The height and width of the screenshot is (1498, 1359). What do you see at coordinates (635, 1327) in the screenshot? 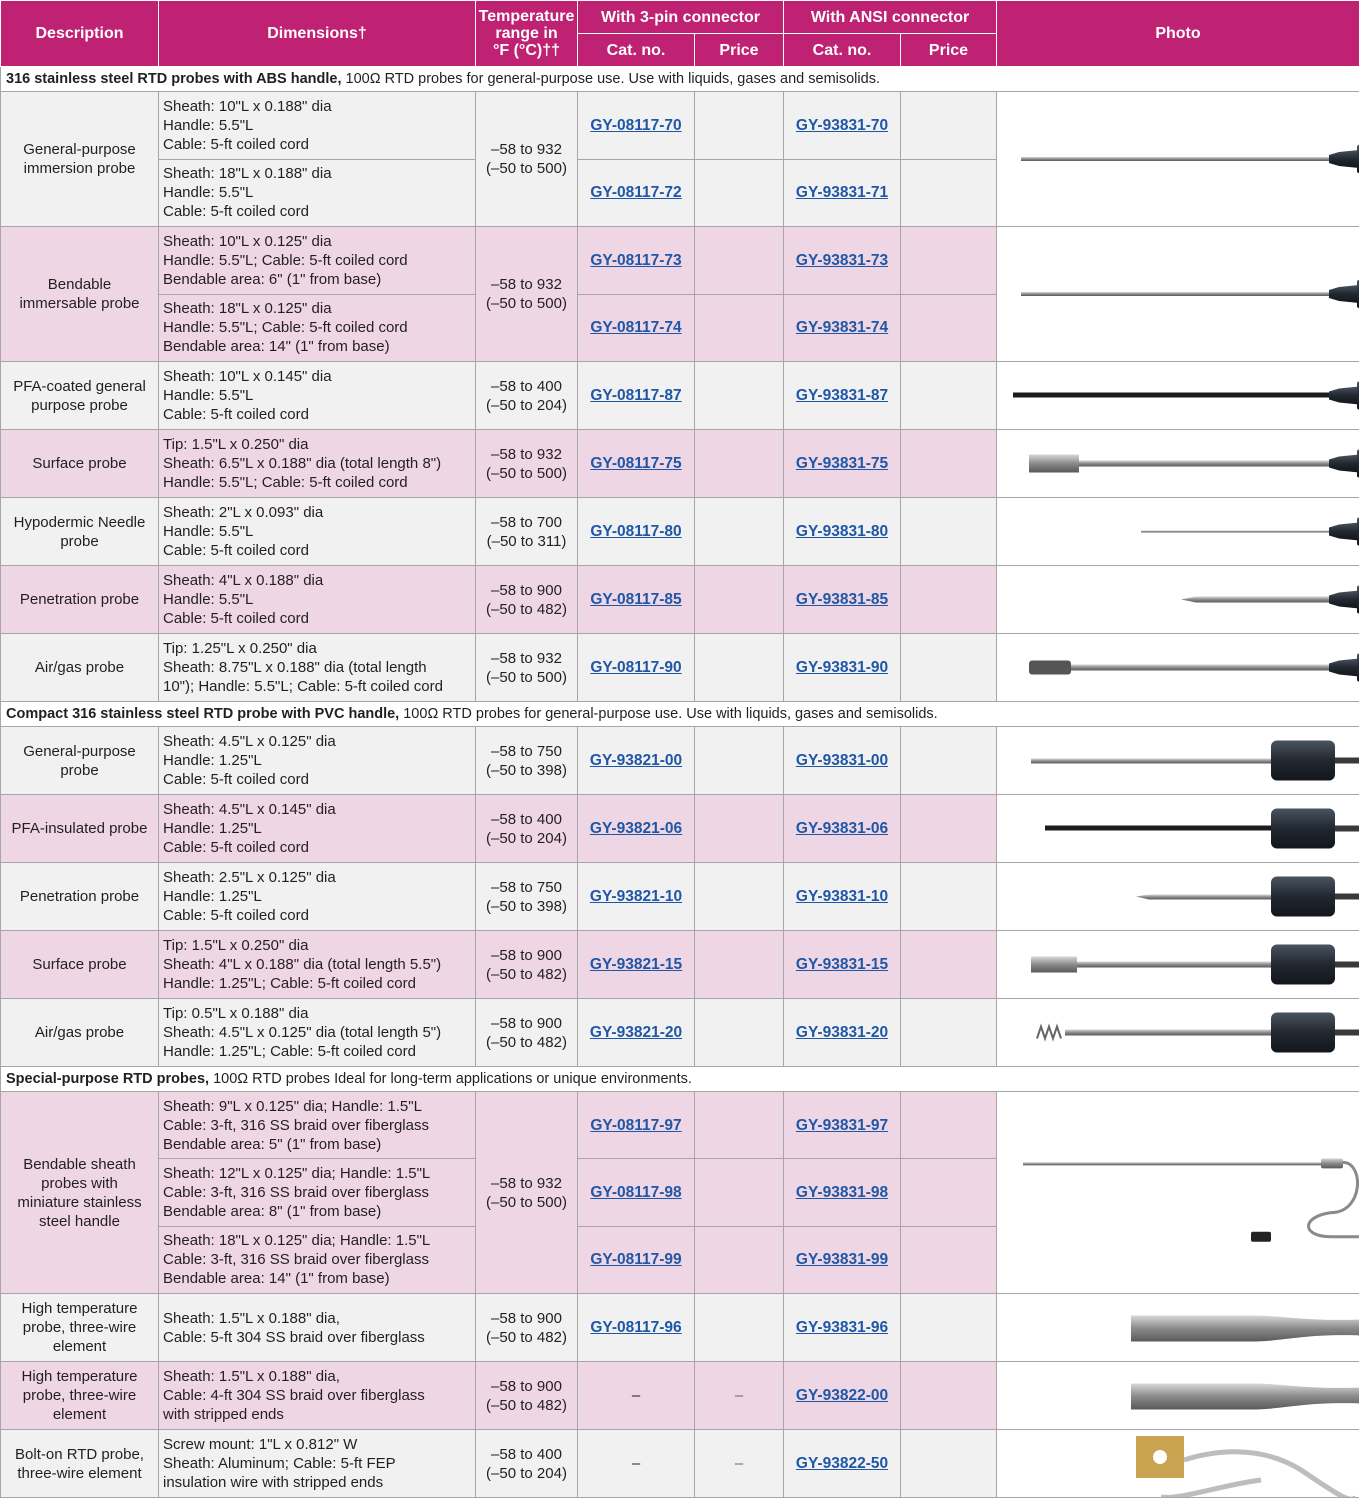
I see `three-pin-cat-no-link: GY-08117-96` at bounding box center [635, 1327].